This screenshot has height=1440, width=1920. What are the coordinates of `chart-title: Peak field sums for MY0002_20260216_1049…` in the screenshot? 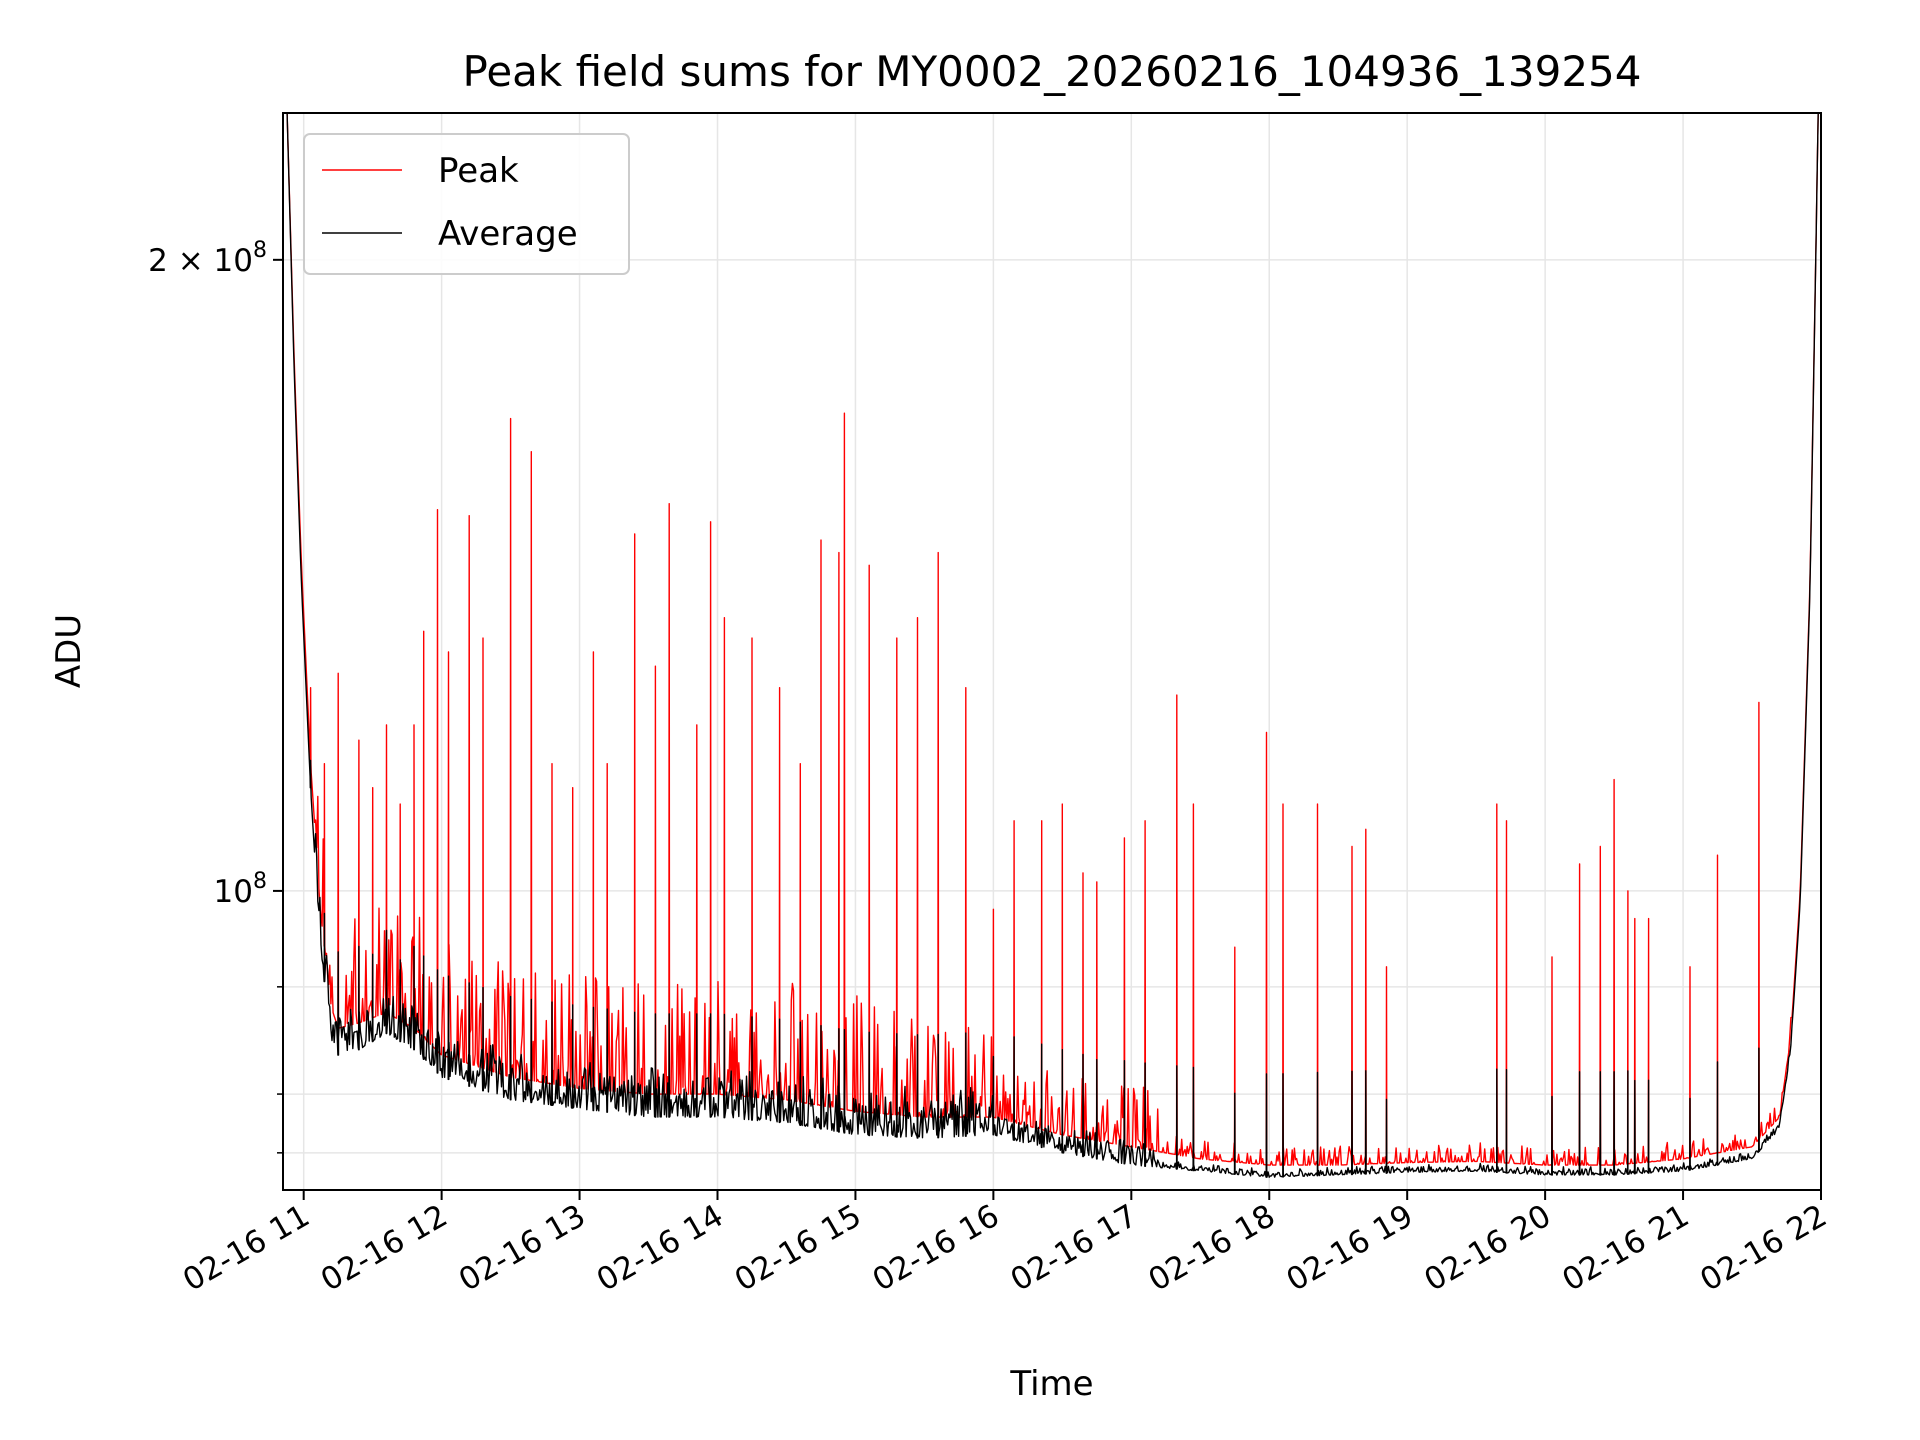 It's located at (1051, 71).